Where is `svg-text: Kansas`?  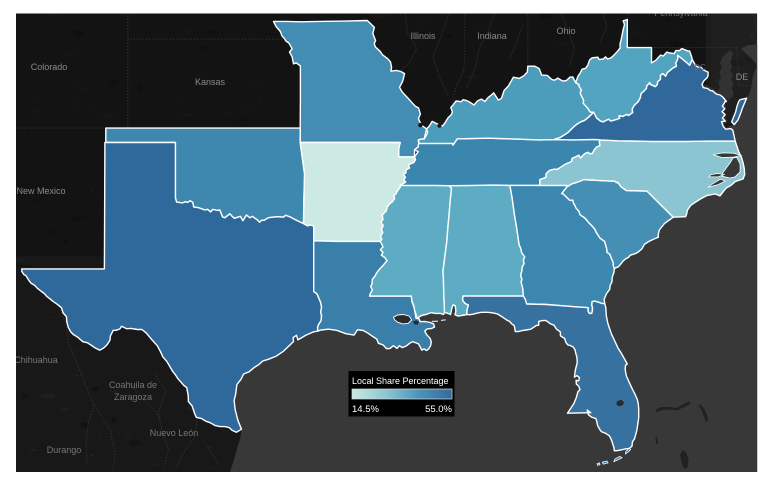
svg-text: Kansas is located at coordinates (210, 82).